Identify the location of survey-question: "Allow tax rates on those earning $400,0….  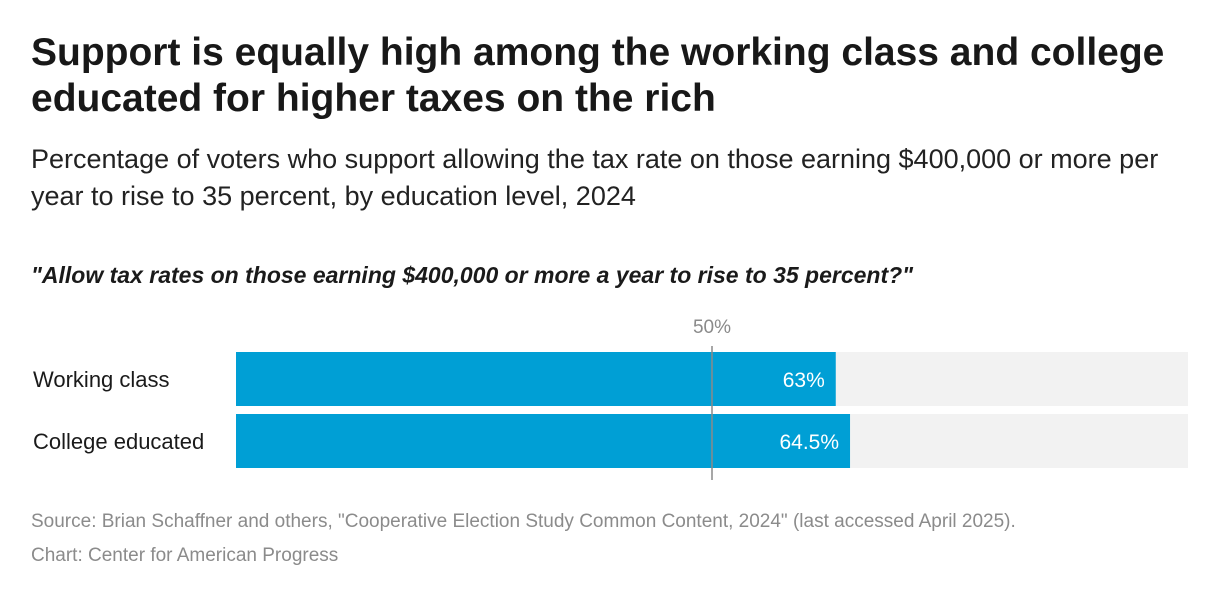
(472, 275).